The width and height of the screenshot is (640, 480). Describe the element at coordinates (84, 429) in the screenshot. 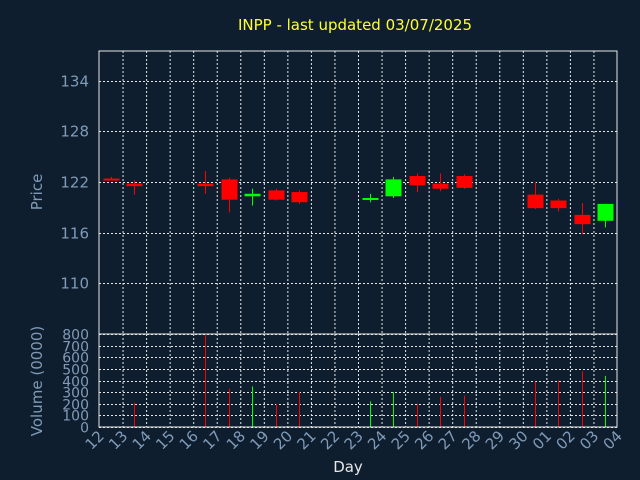

I see `volume-y-tick-label: 0` at that location.